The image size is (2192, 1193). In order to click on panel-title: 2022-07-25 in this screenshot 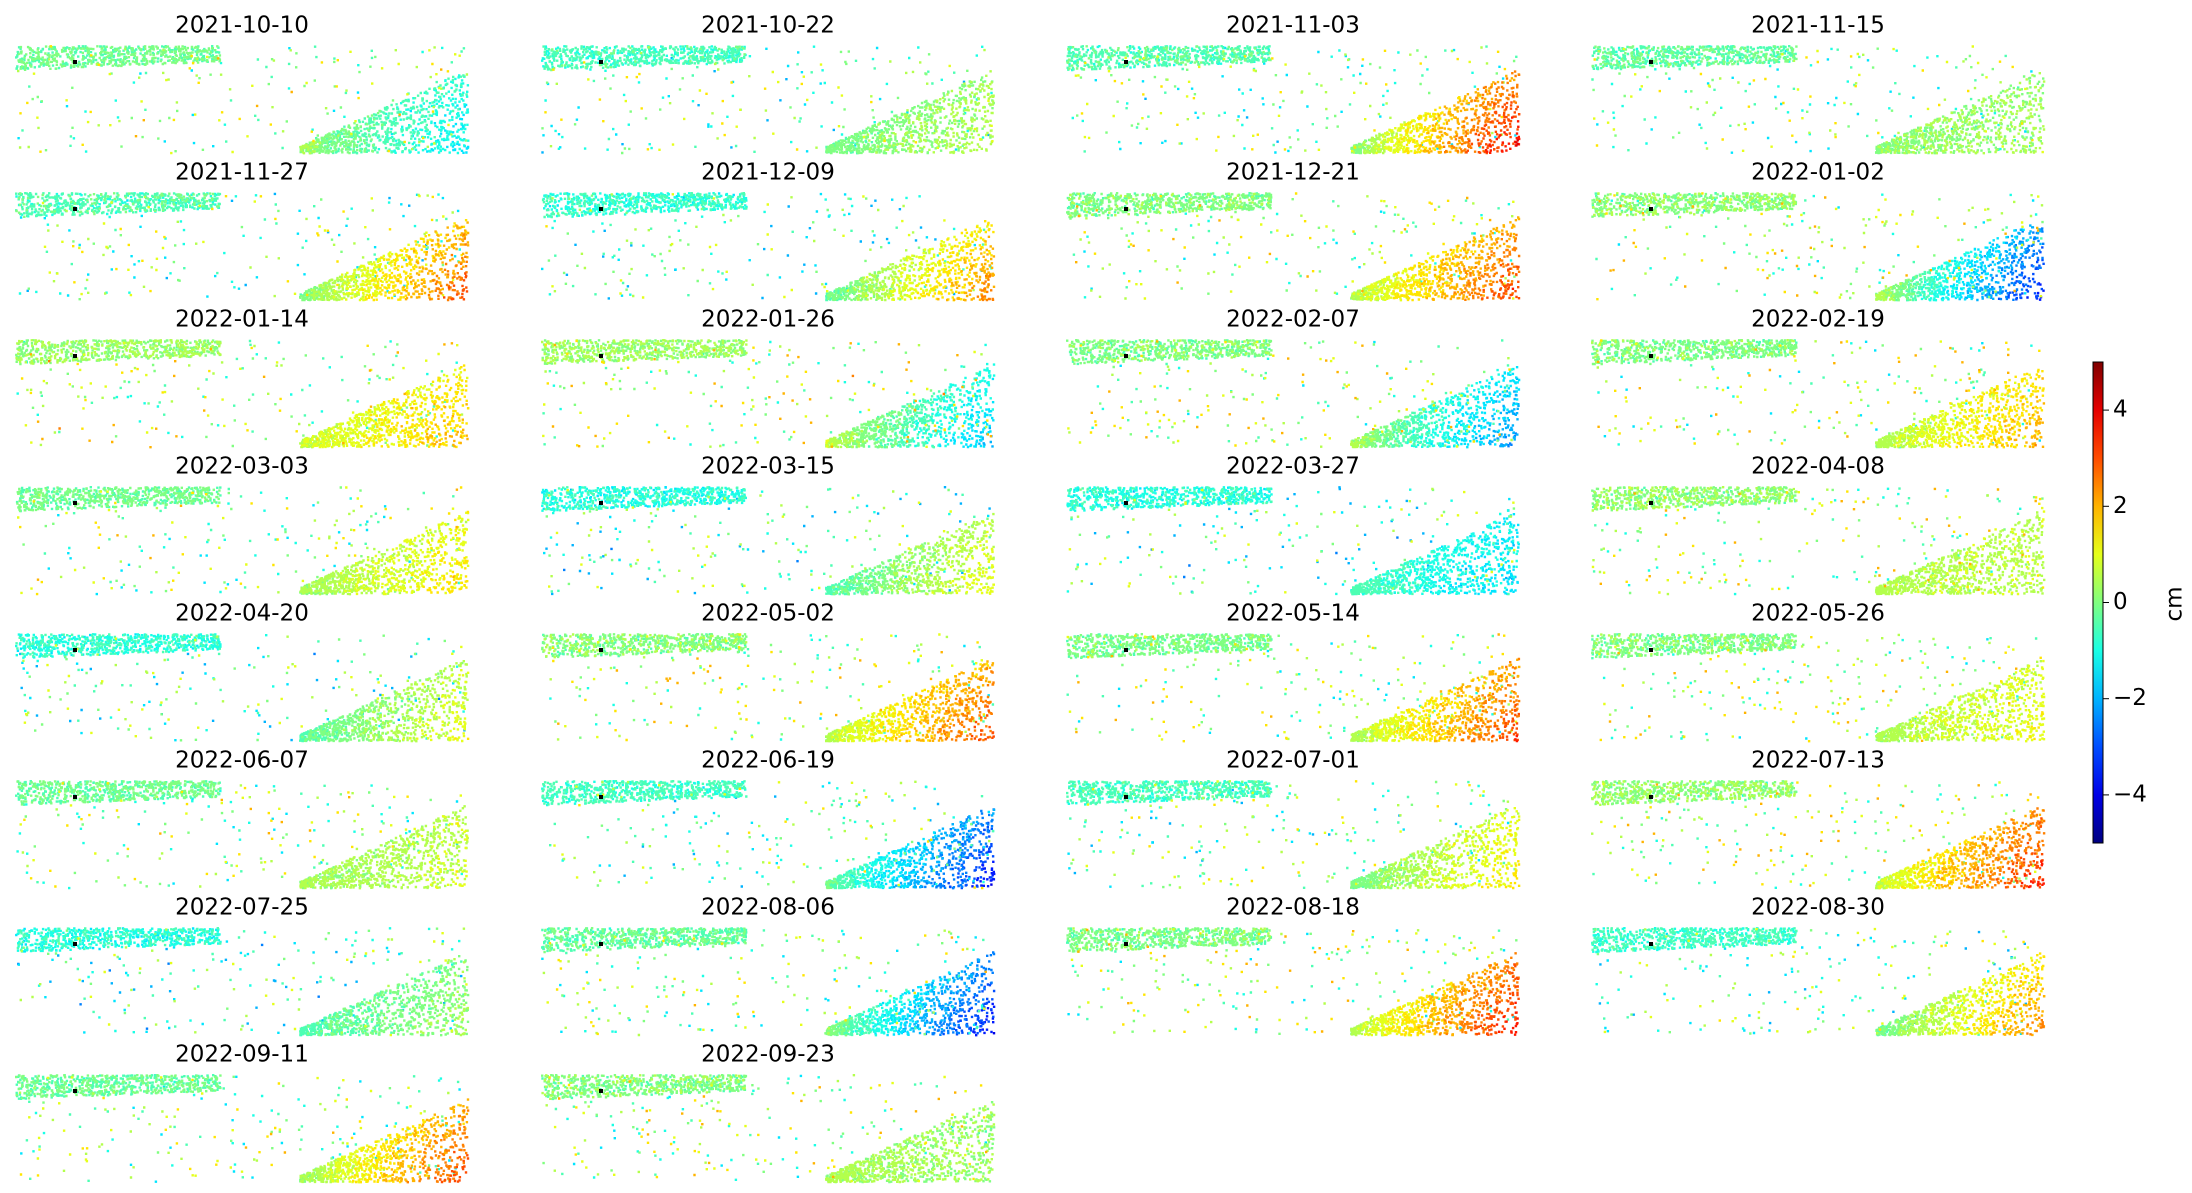, I will do `click(242, 908)`.